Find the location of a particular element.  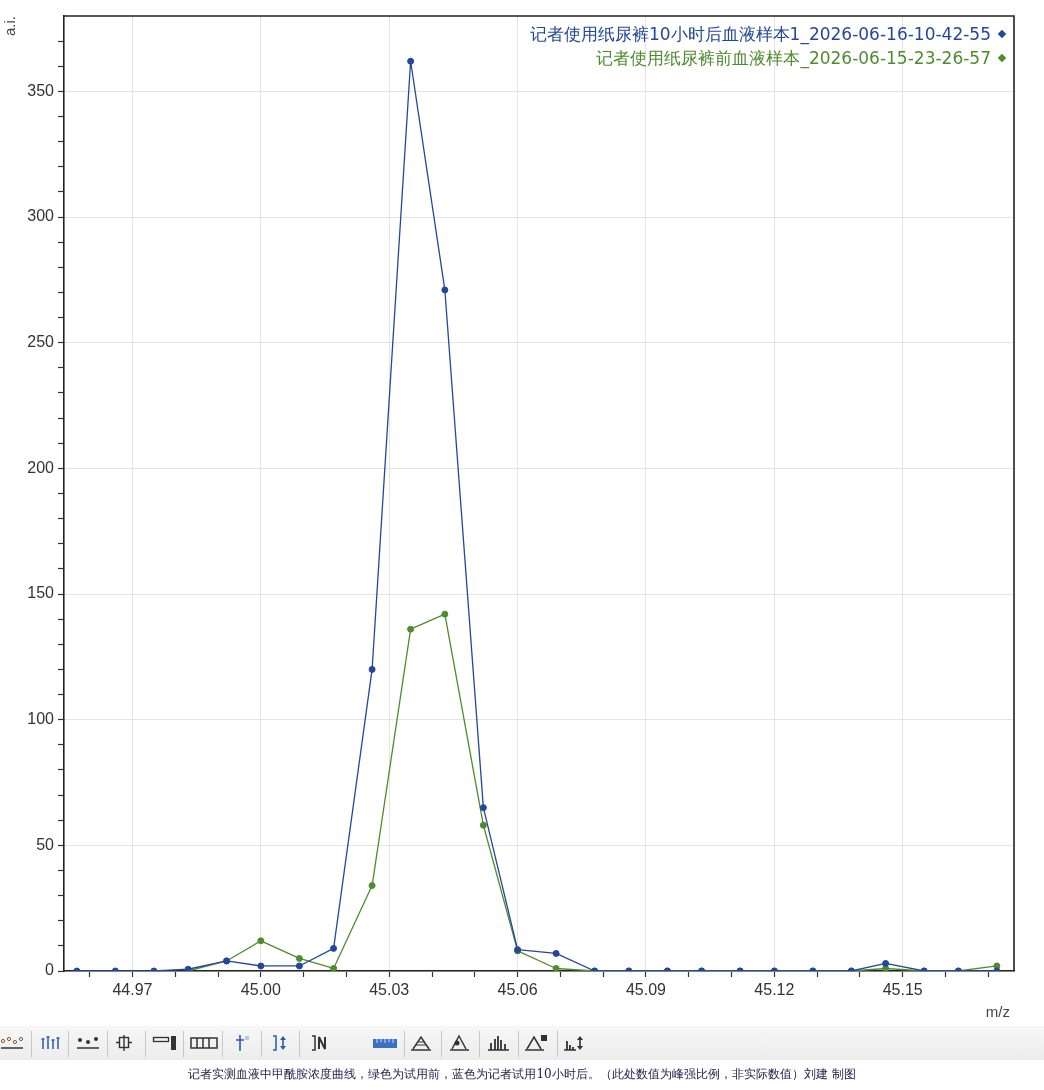

y-tick-label: 50 is located at coordinates (45, 844).